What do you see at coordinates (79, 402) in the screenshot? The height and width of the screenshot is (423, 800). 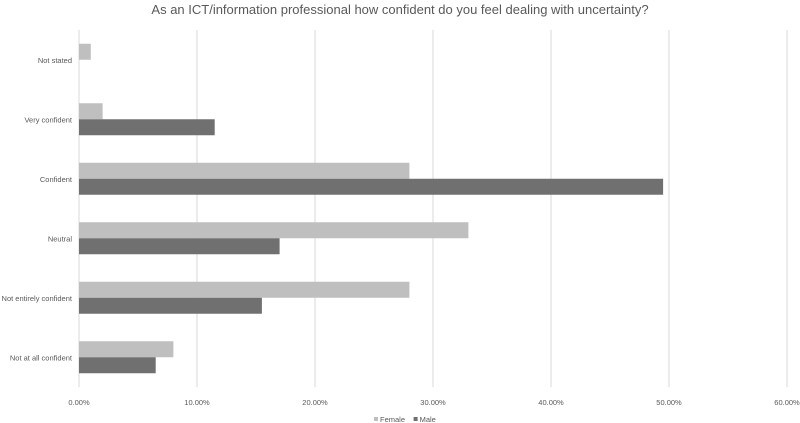 I see `x-tick-label: 0.00%` at bounding box center [79, 402].